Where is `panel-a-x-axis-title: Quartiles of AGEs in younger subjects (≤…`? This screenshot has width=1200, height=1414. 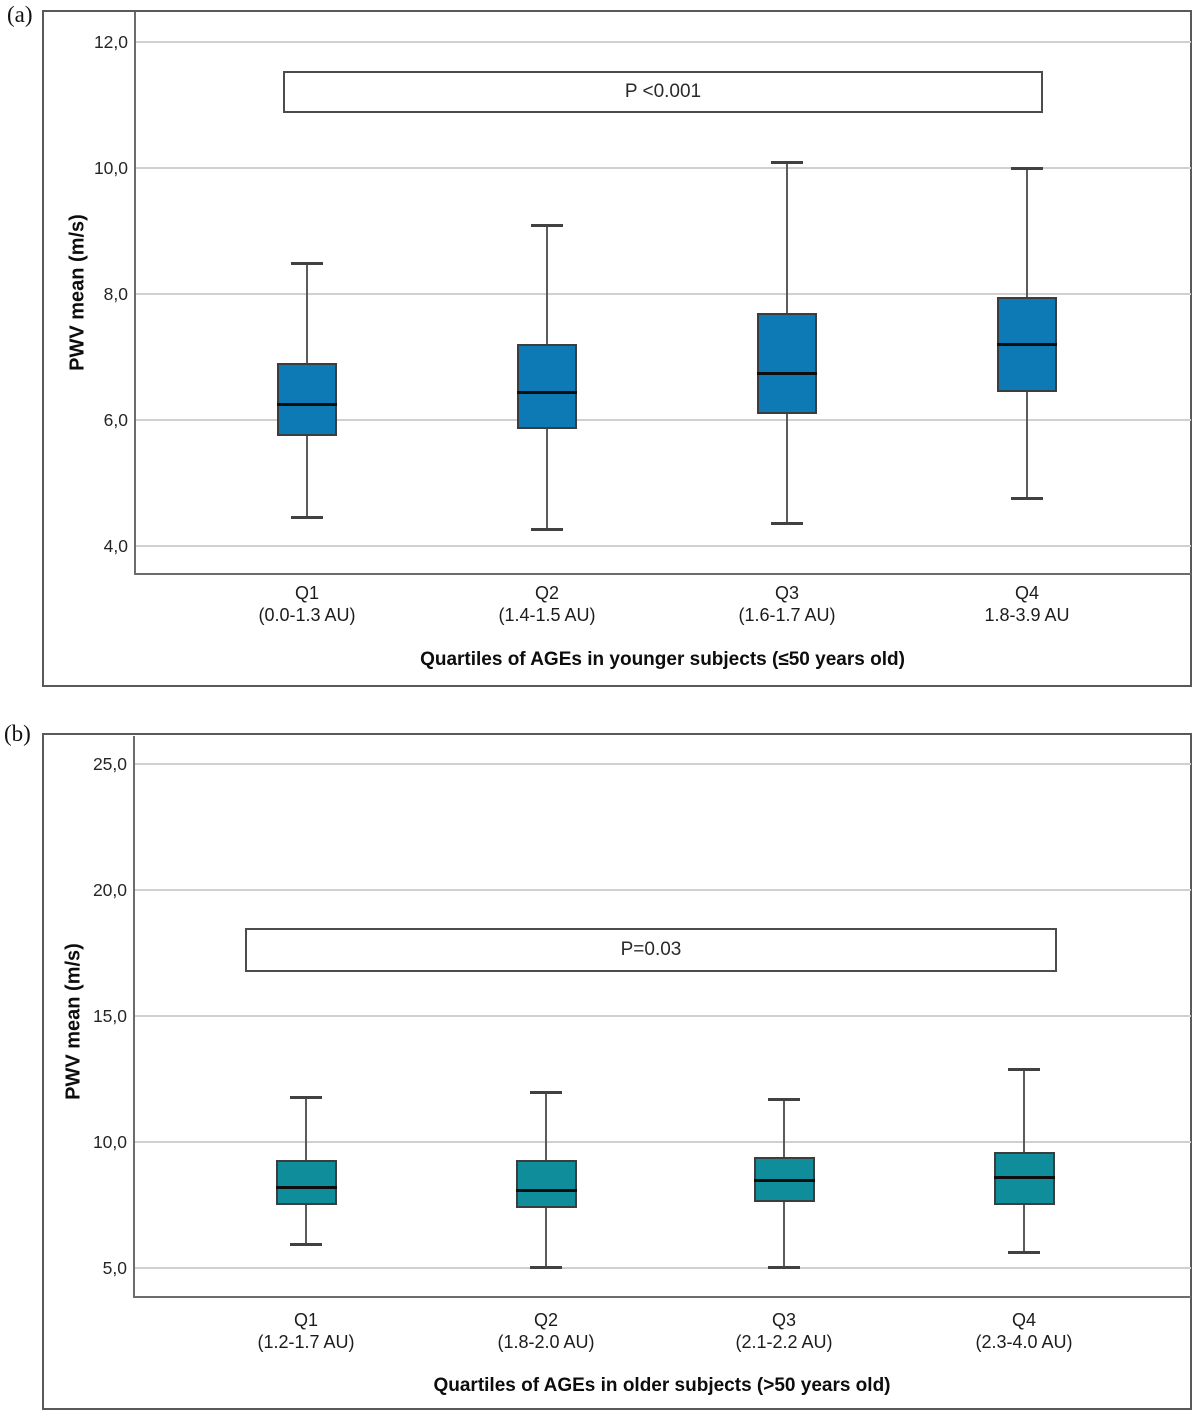
panel-a-x-axis-title: Quartiles of AGEs in younger subjects (≤… is located at coordinates (662, 659).